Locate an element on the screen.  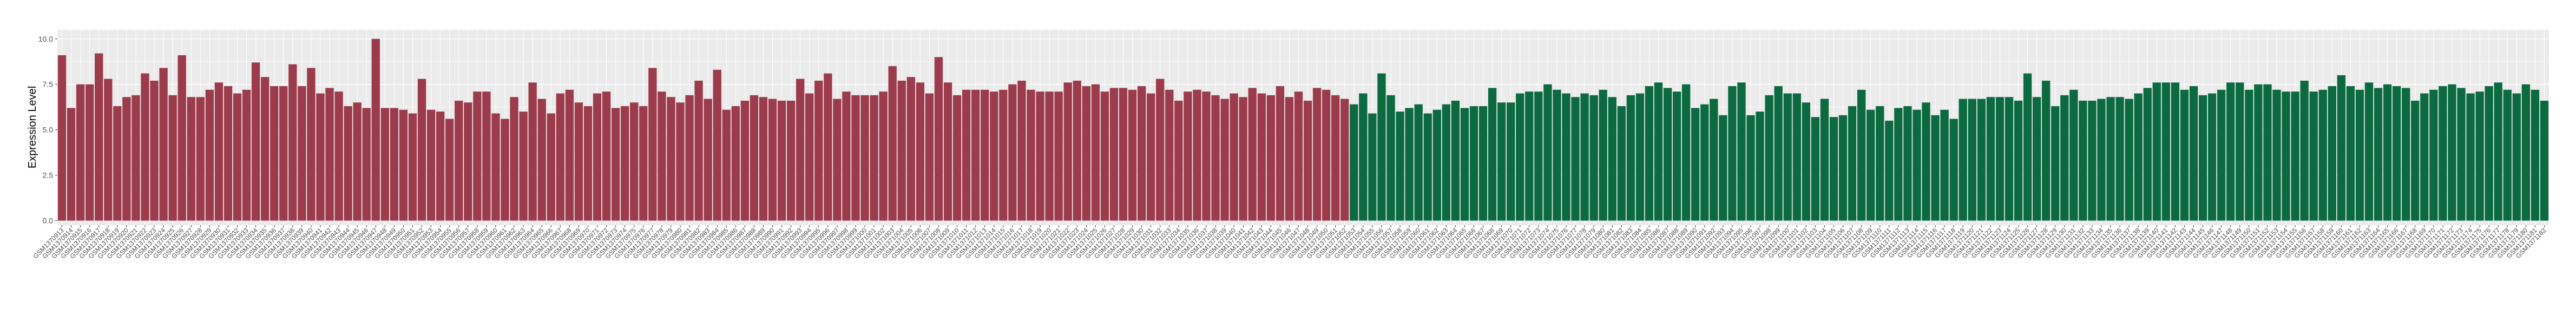
y-tick-label: 5.0 is located at coordinates (48, 130).